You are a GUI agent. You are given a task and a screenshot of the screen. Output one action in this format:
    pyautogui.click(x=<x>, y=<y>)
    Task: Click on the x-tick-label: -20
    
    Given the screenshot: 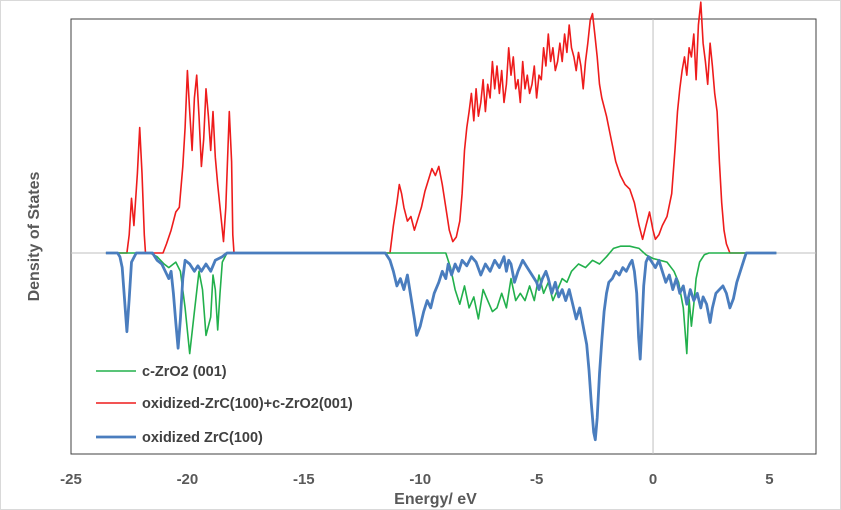 What is the action you would take?
    pyautogui.click(x=188, y=479)
    